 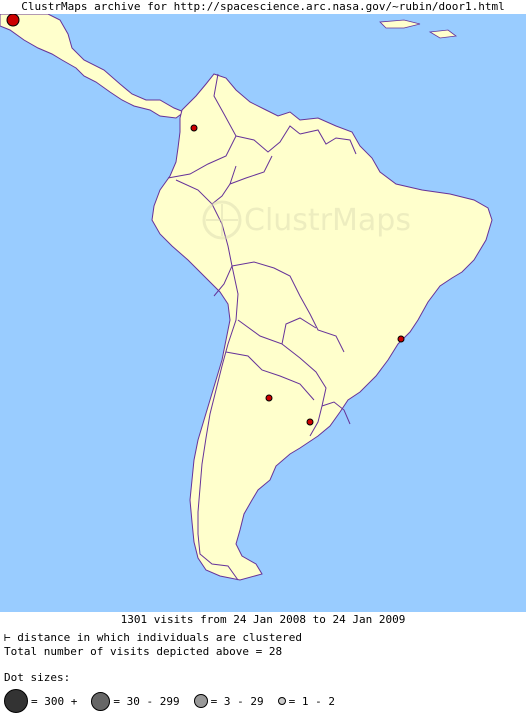 I want to click on legend-item-300-plus: = 300 +, so click(x=40, y=701).